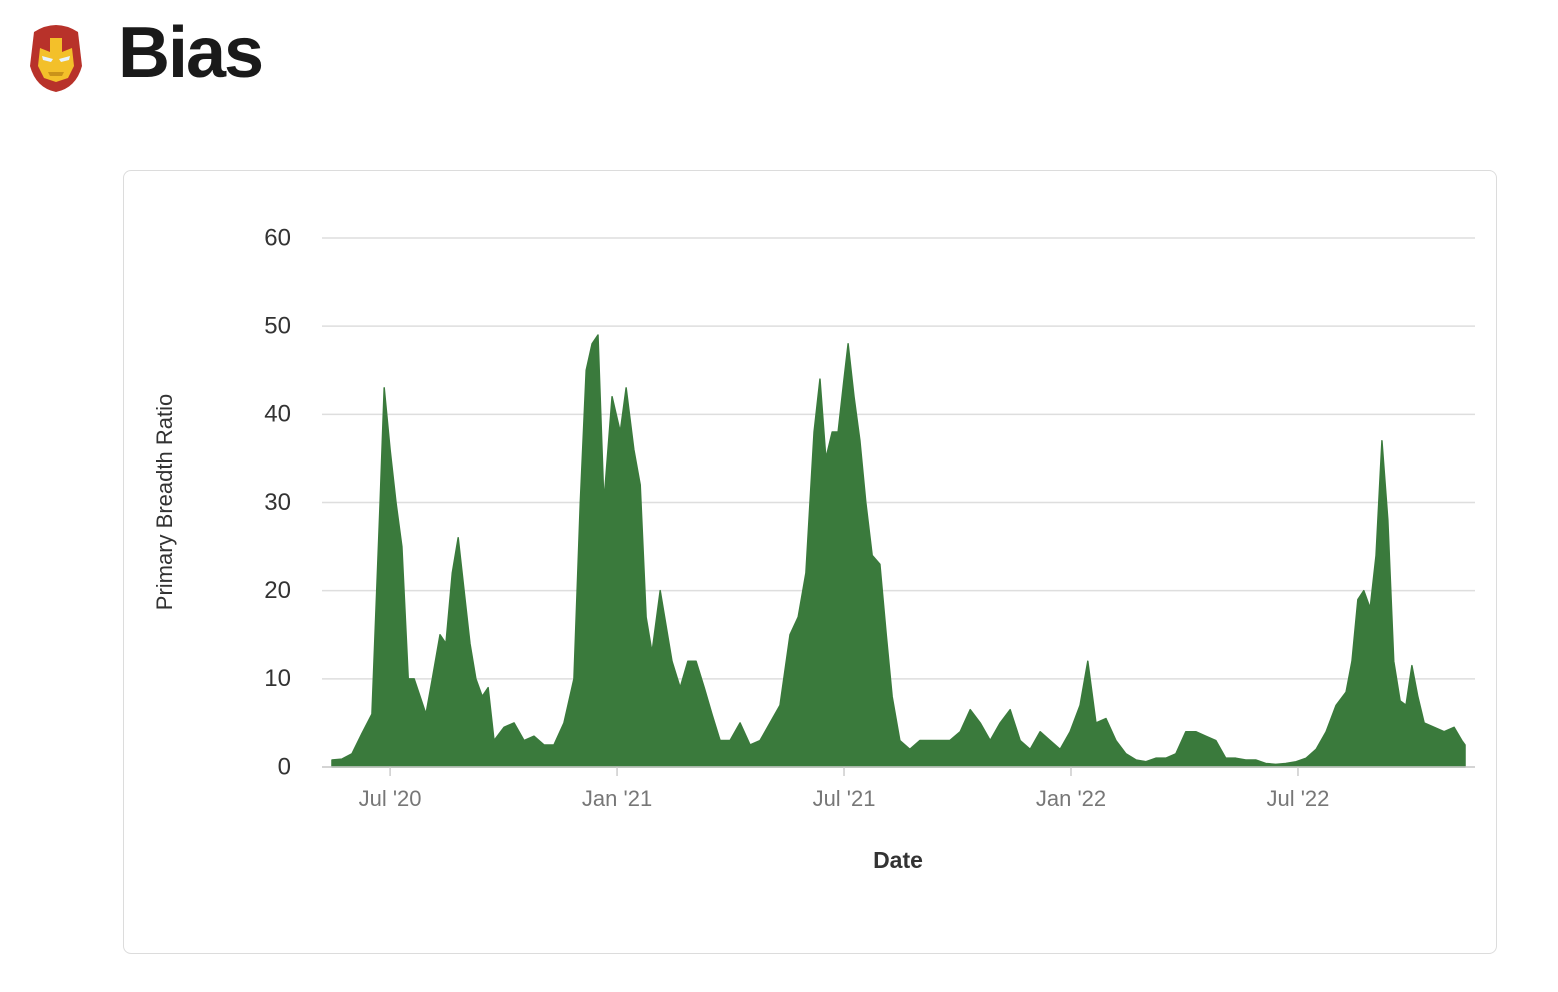 Image resolution: width=1558 pixels, height=992 pixels. I want to click on y-tick-label: 20, so click(277, 590).